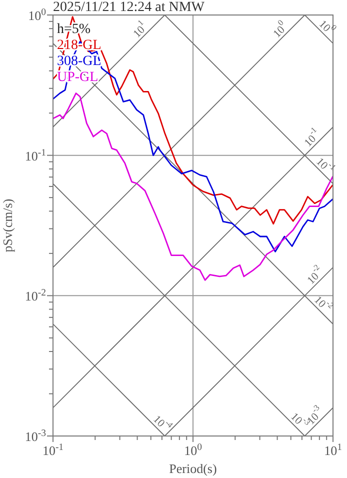 The image size is (347, 478). Describe the element at coordinates (35, 155) in the screenshot. I see `y-tick-label: 10$^{-1}$` at that location.